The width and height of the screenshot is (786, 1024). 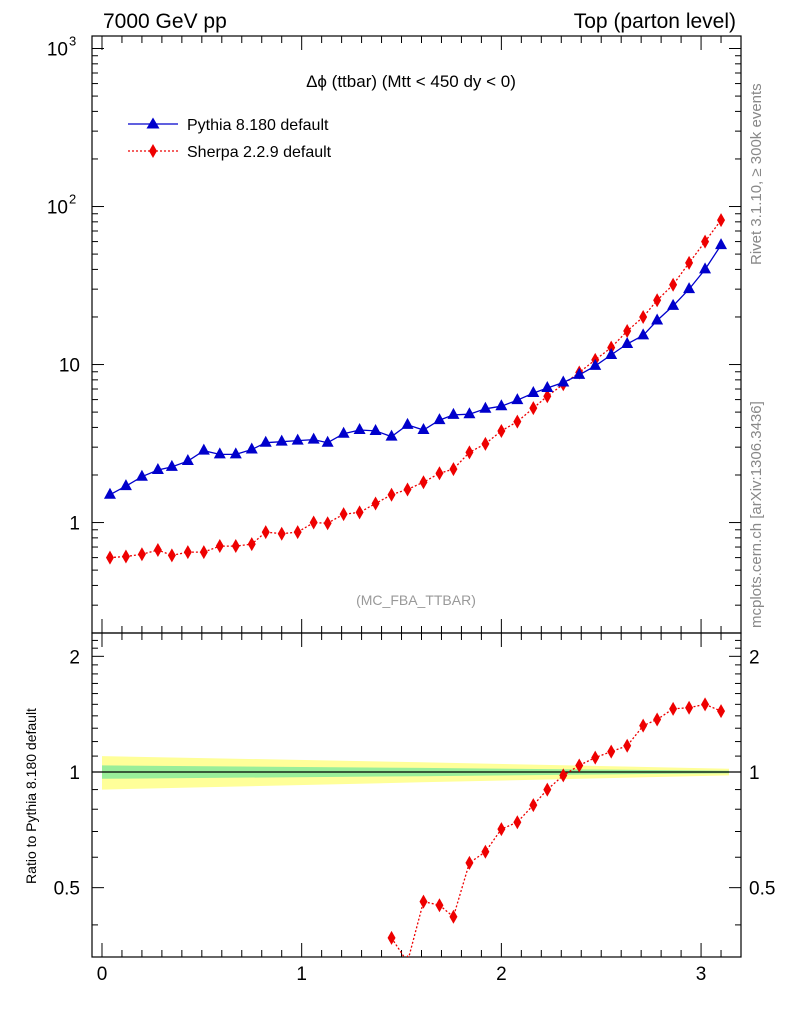 I want to click on sherpa-ratio-series, so click(x=556, y=827).